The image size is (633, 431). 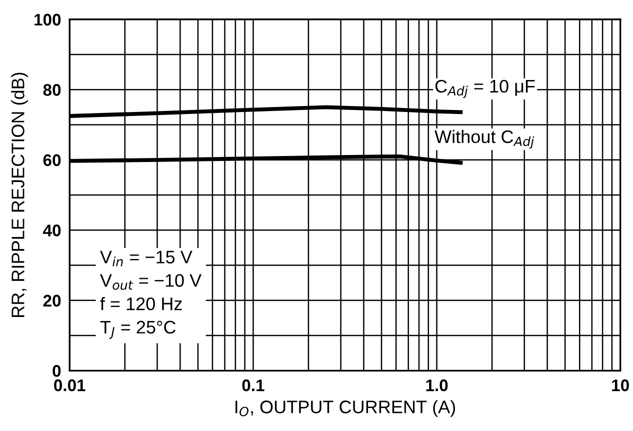 What do you see at coordinates (253, 385) in the screenshot?
I see `x-tick-label: 0.1` at bounding box center [253, 385].